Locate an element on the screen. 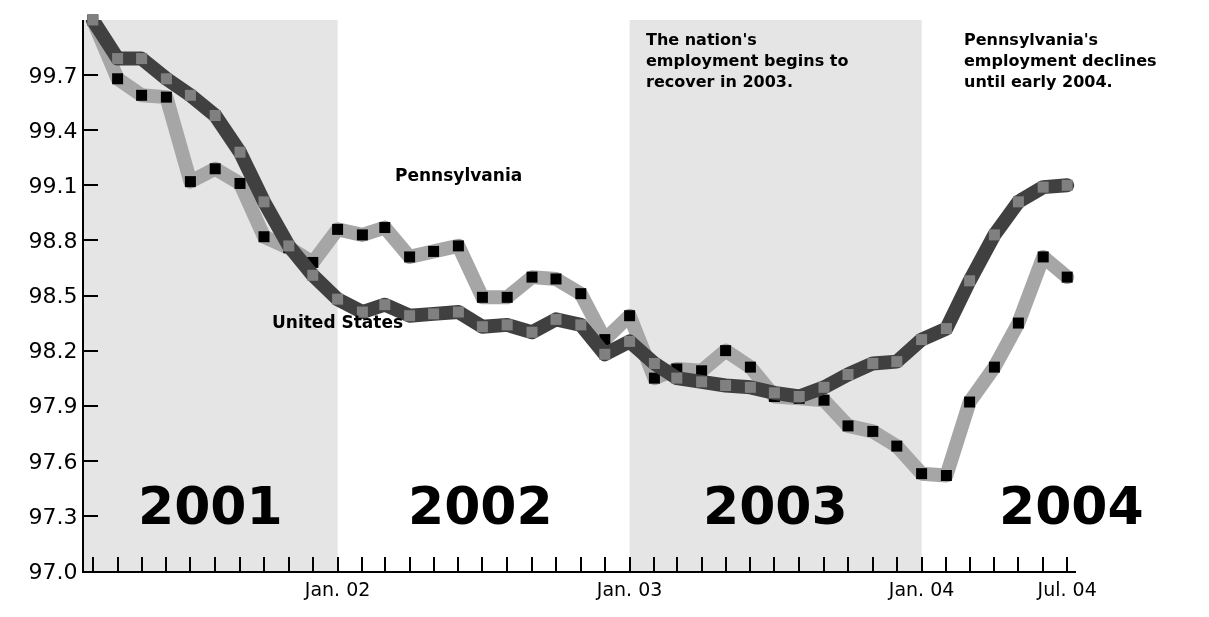 The height and width of the screenshot is (617, 1209). annotation: Pennsylvania's employment declines until early 2004. is located at coordinates (1060, 60).